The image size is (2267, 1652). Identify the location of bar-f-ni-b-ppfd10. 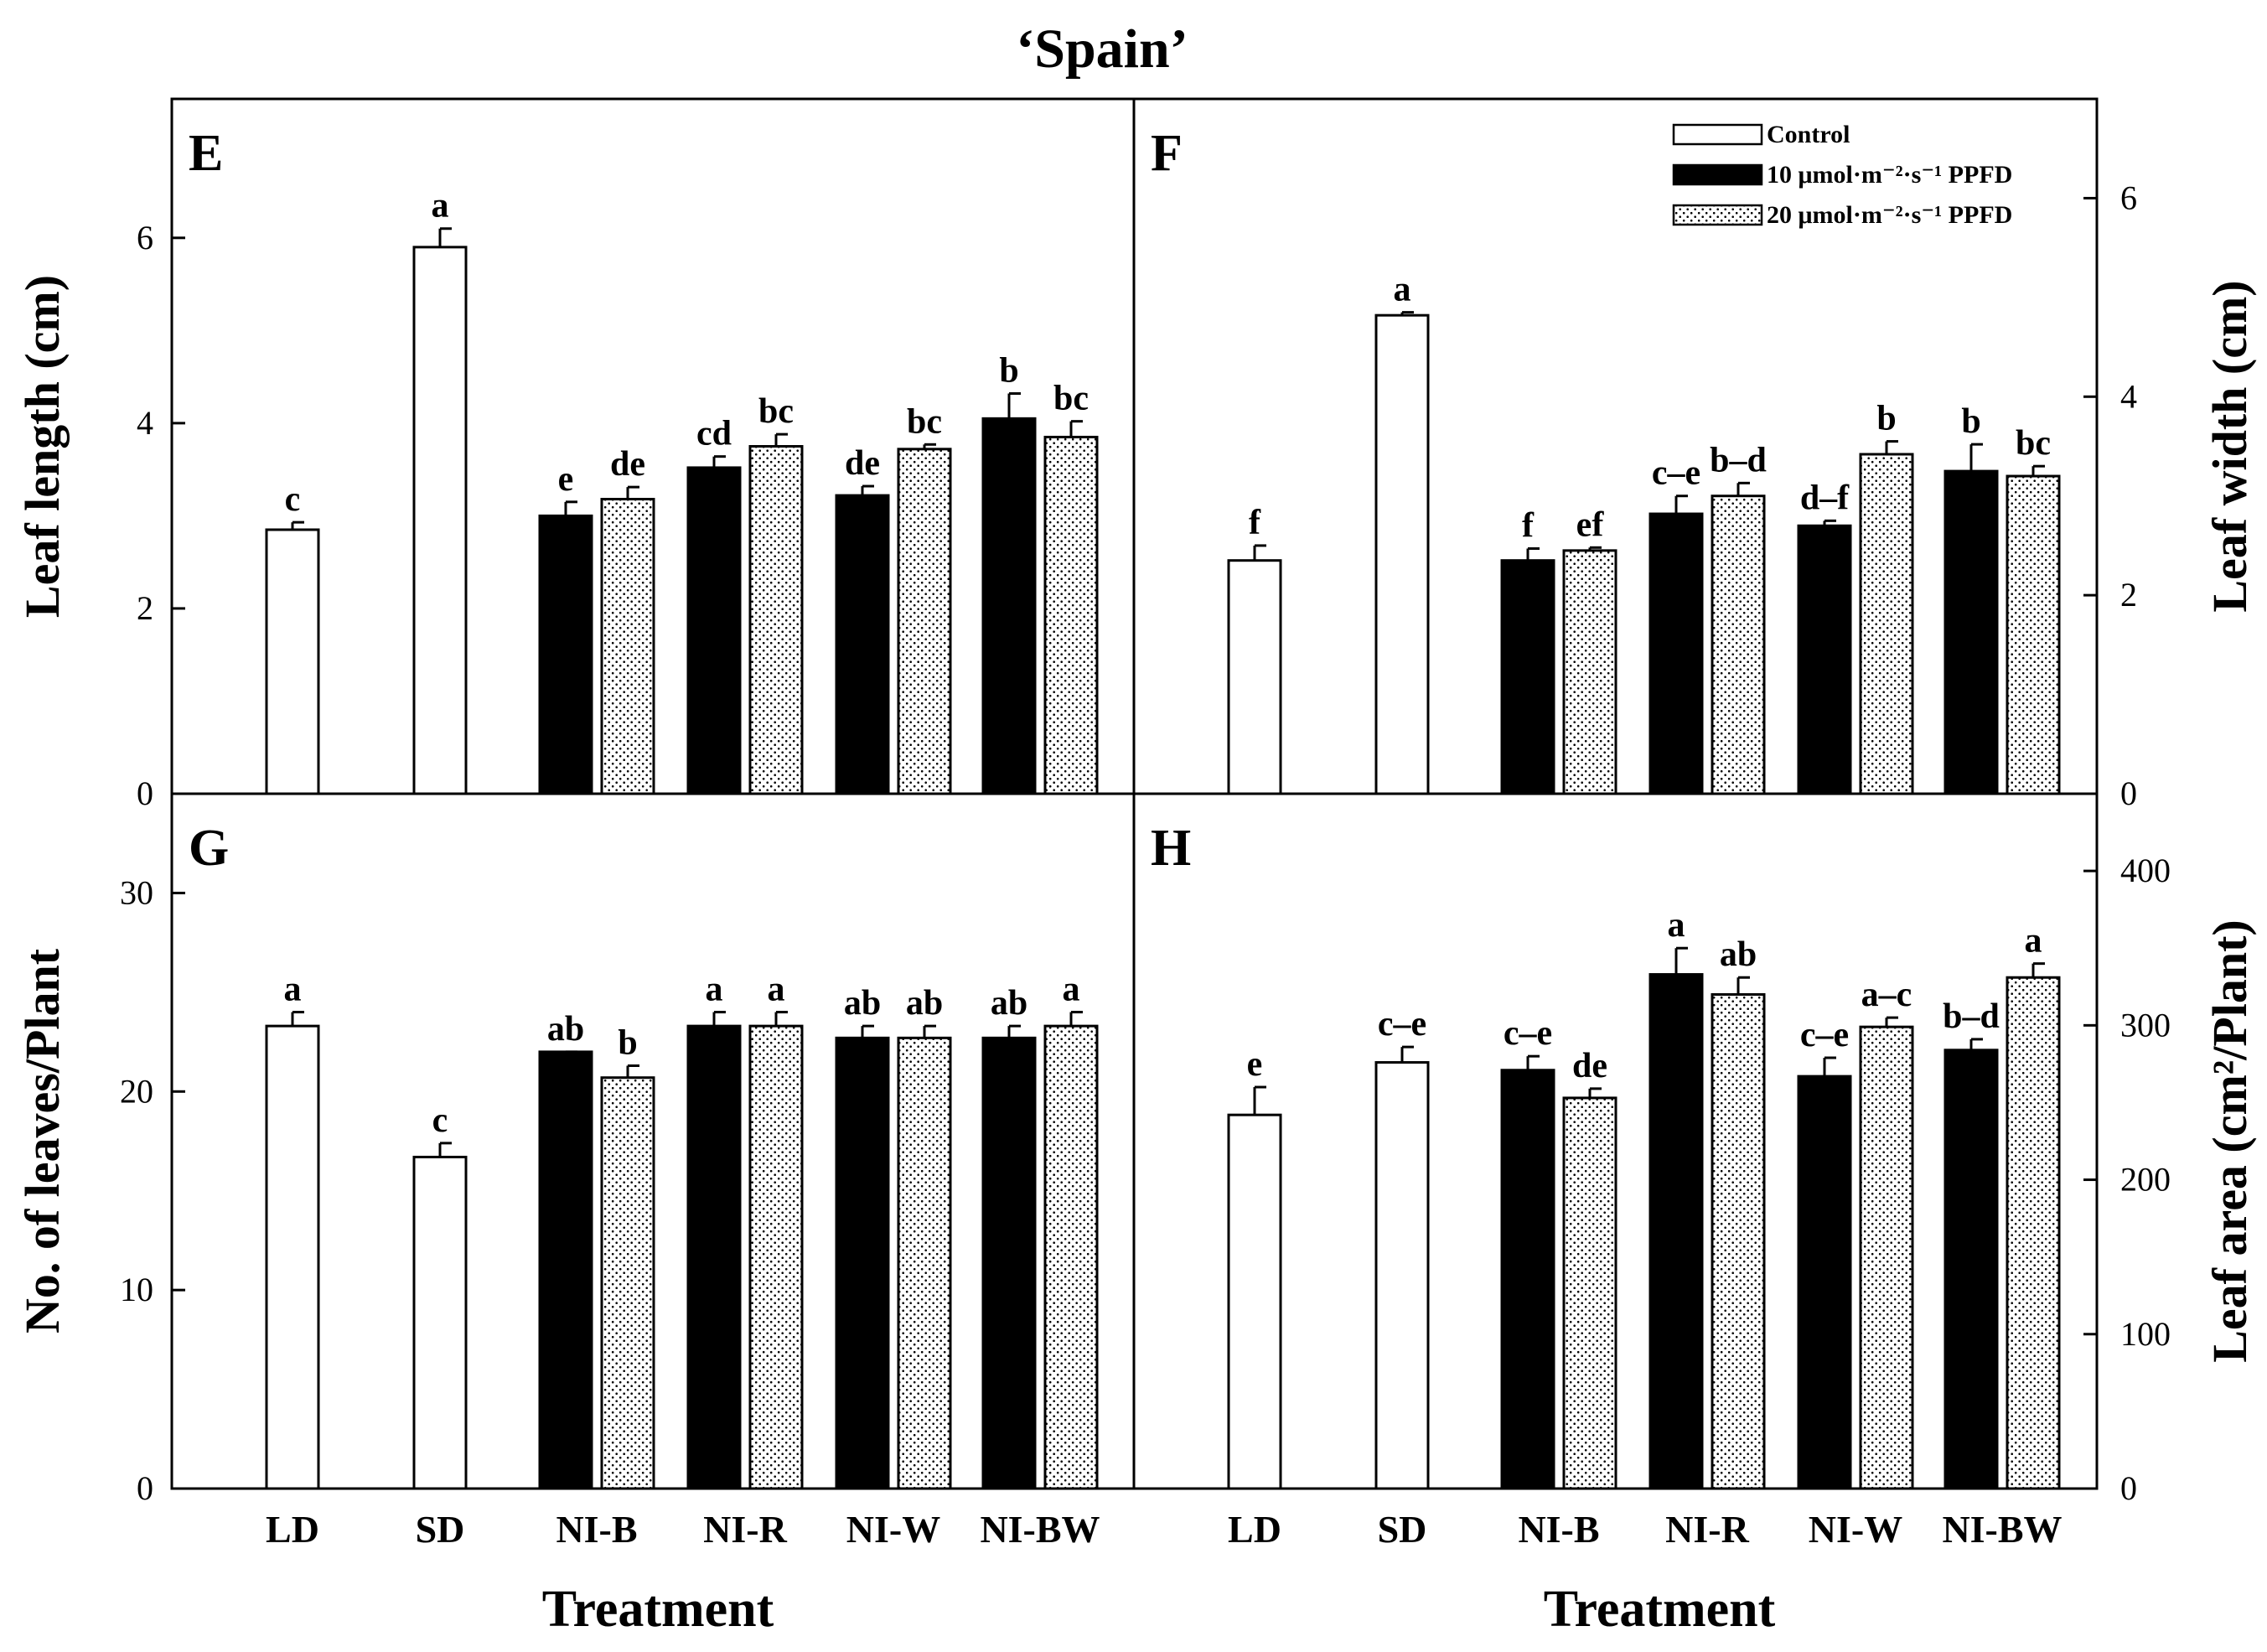
(1528, 677).